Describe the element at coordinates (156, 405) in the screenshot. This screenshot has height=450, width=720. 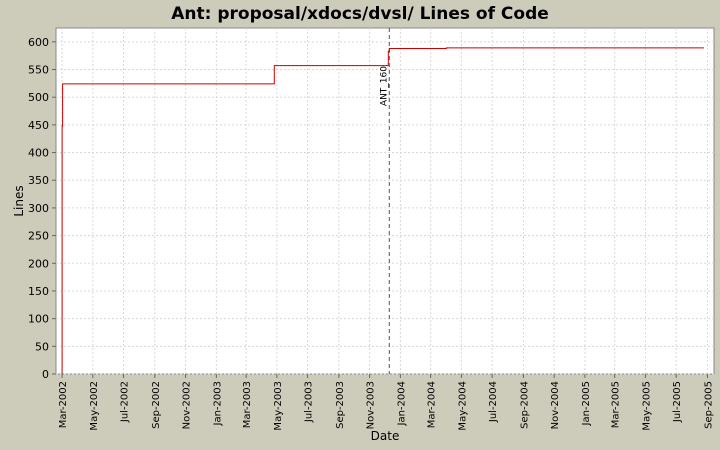
I see `x-tick-label: Sep-2002` at that location.